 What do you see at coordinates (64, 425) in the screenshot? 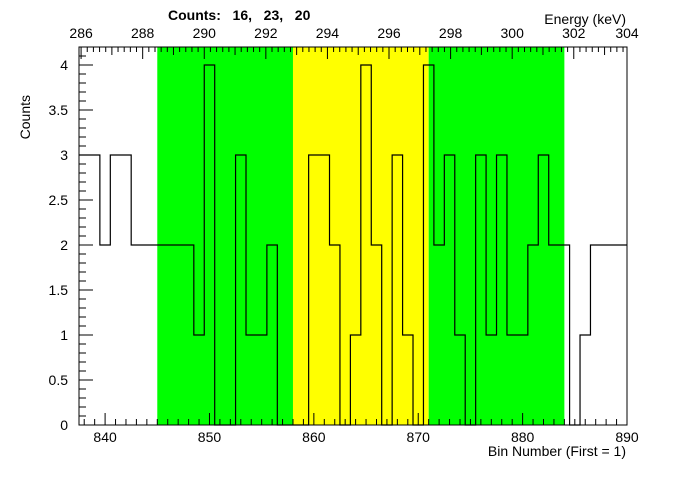
I see `y-tick-label-0: 0` at bounding box center [64, 425].